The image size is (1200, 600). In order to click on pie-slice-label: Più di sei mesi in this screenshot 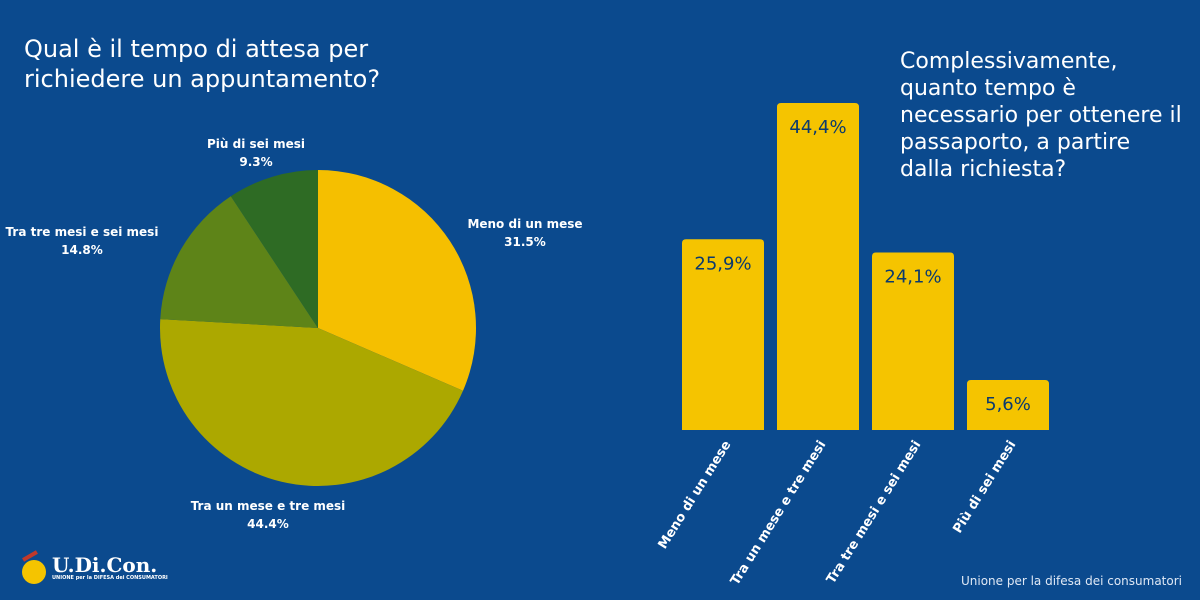, I will do `click(256, 144)`.